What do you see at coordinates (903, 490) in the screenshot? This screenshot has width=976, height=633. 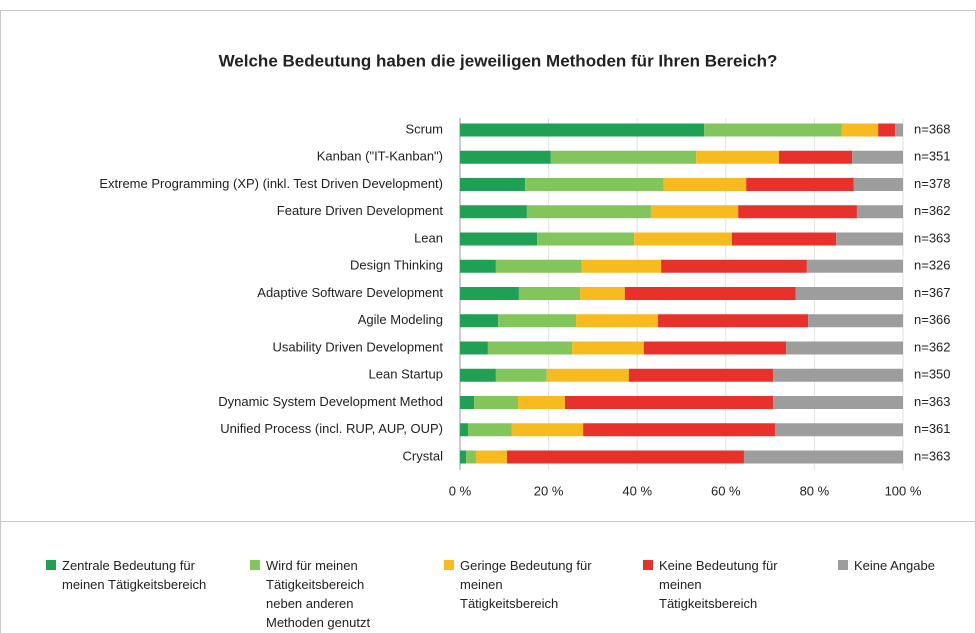 I see `x-tick-label: 100 %` at bounding box center [903, 490].